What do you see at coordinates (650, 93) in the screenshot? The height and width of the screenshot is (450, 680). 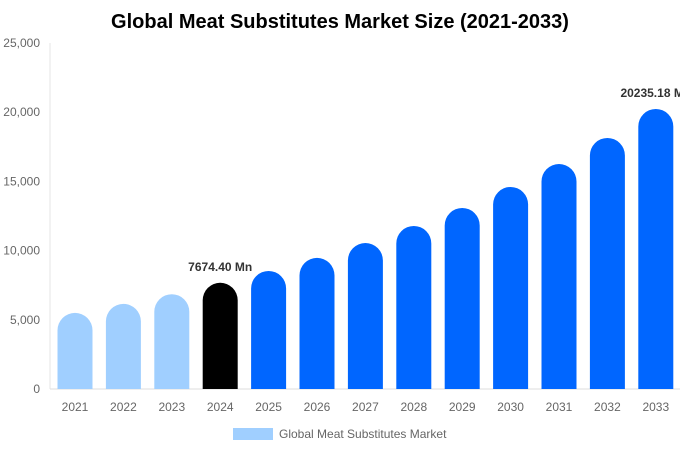 I see `data-label: 20235.18 Mn` at bounding box center [650, 93].